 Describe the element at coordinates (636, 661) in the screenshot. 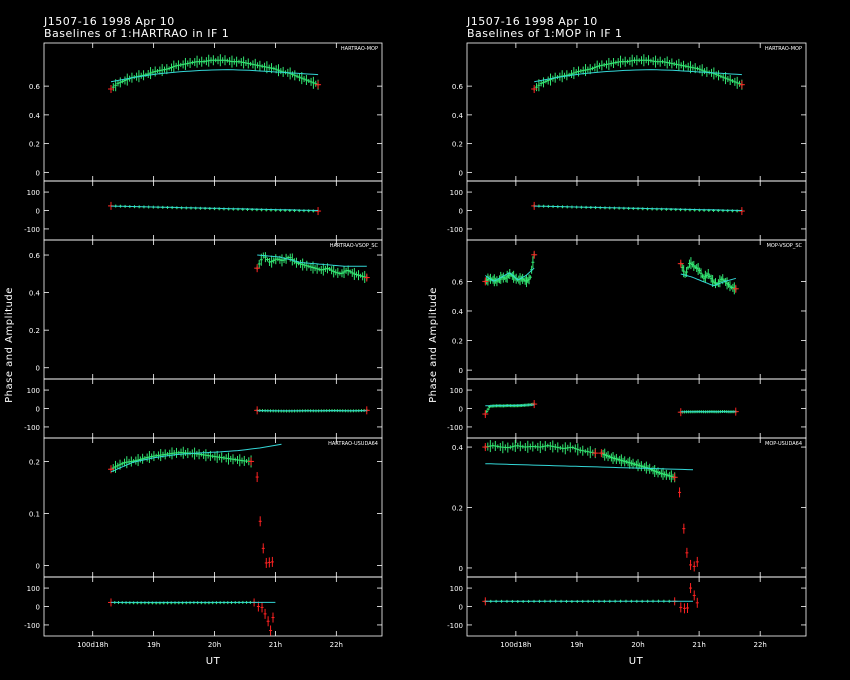

I see `right-xlabel: UT` at that location.